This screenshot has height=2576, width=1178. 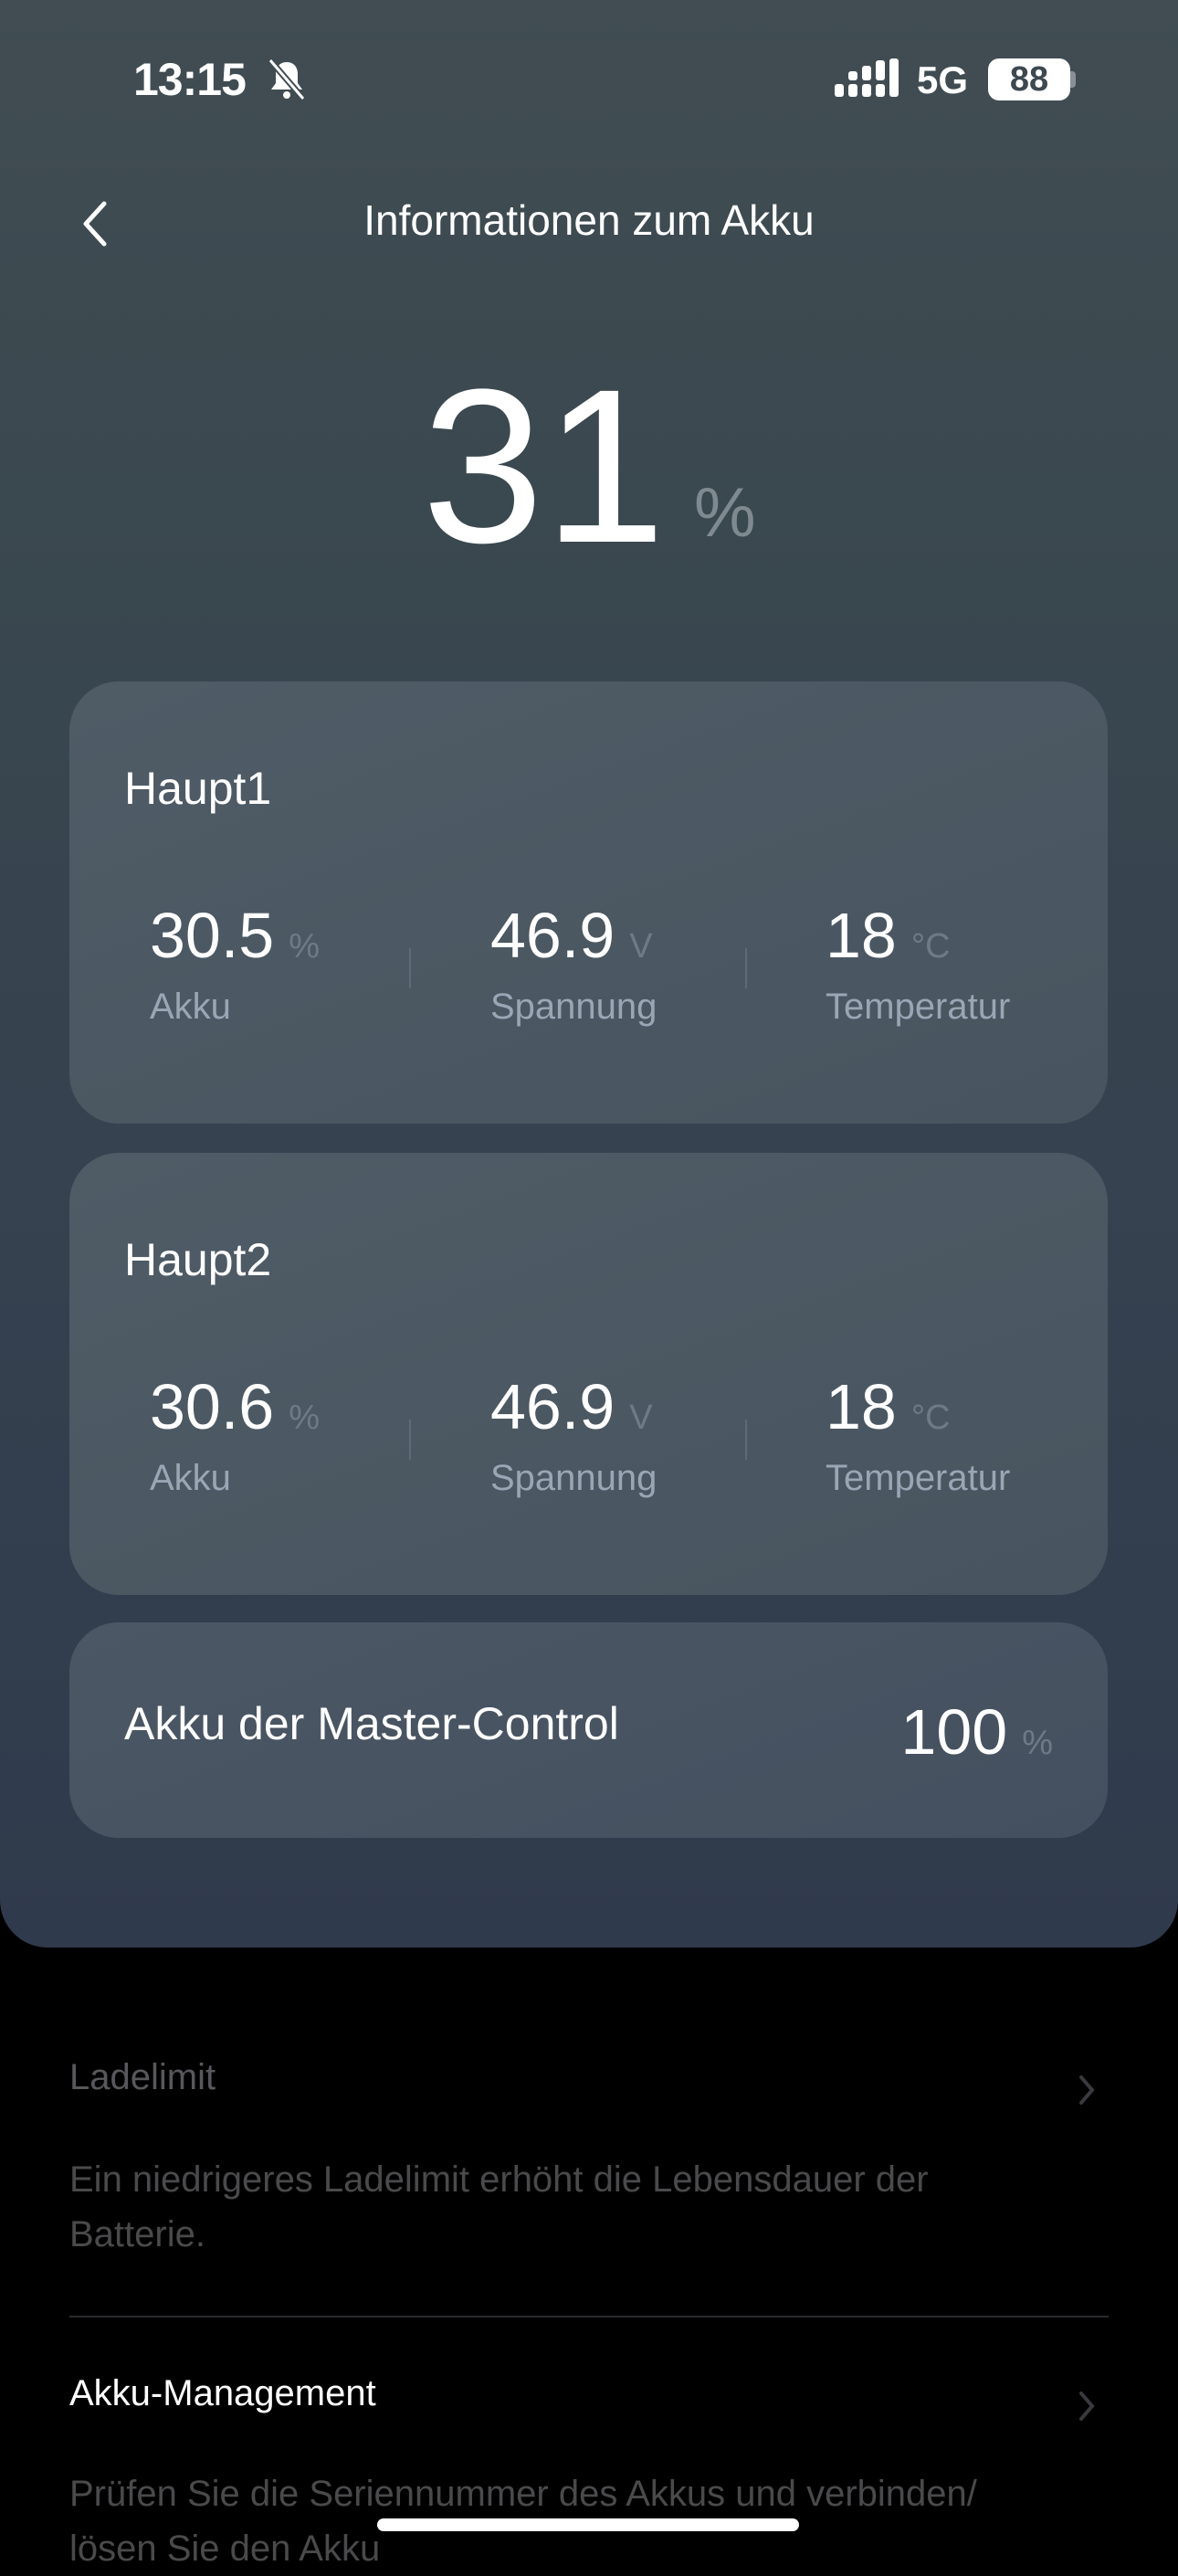 I want to click on home-indicator, so click(x=588, y=2524).